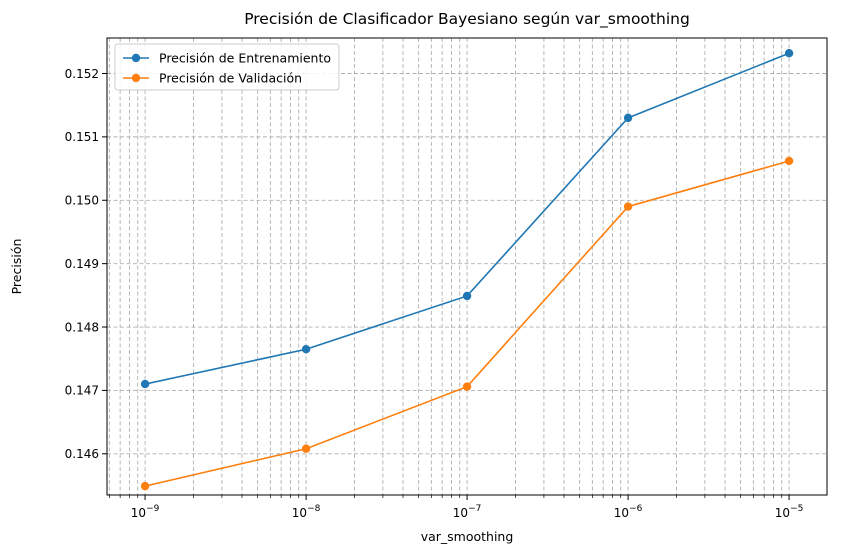 The width and height of the screenshot is (863, 552). What do you see at coordinates (82, 201) in the screenshot?
I see `y-tick-label: 0.150` at bounding box center [82, 201].